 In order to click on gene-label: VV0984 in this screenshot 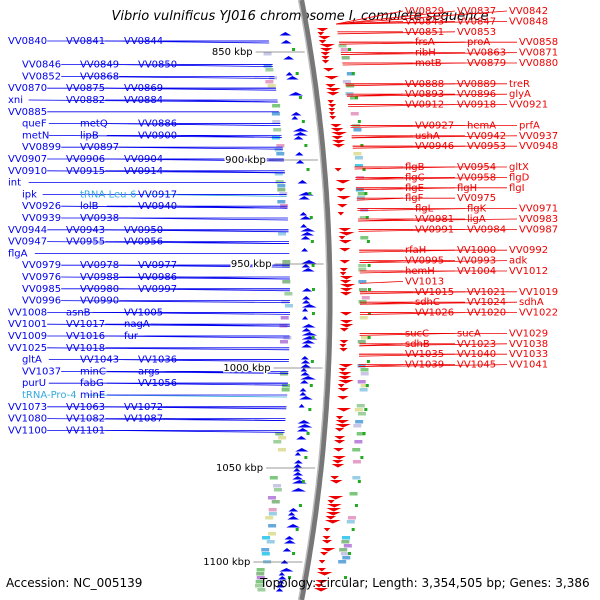, I will do `click(486, 229)`.